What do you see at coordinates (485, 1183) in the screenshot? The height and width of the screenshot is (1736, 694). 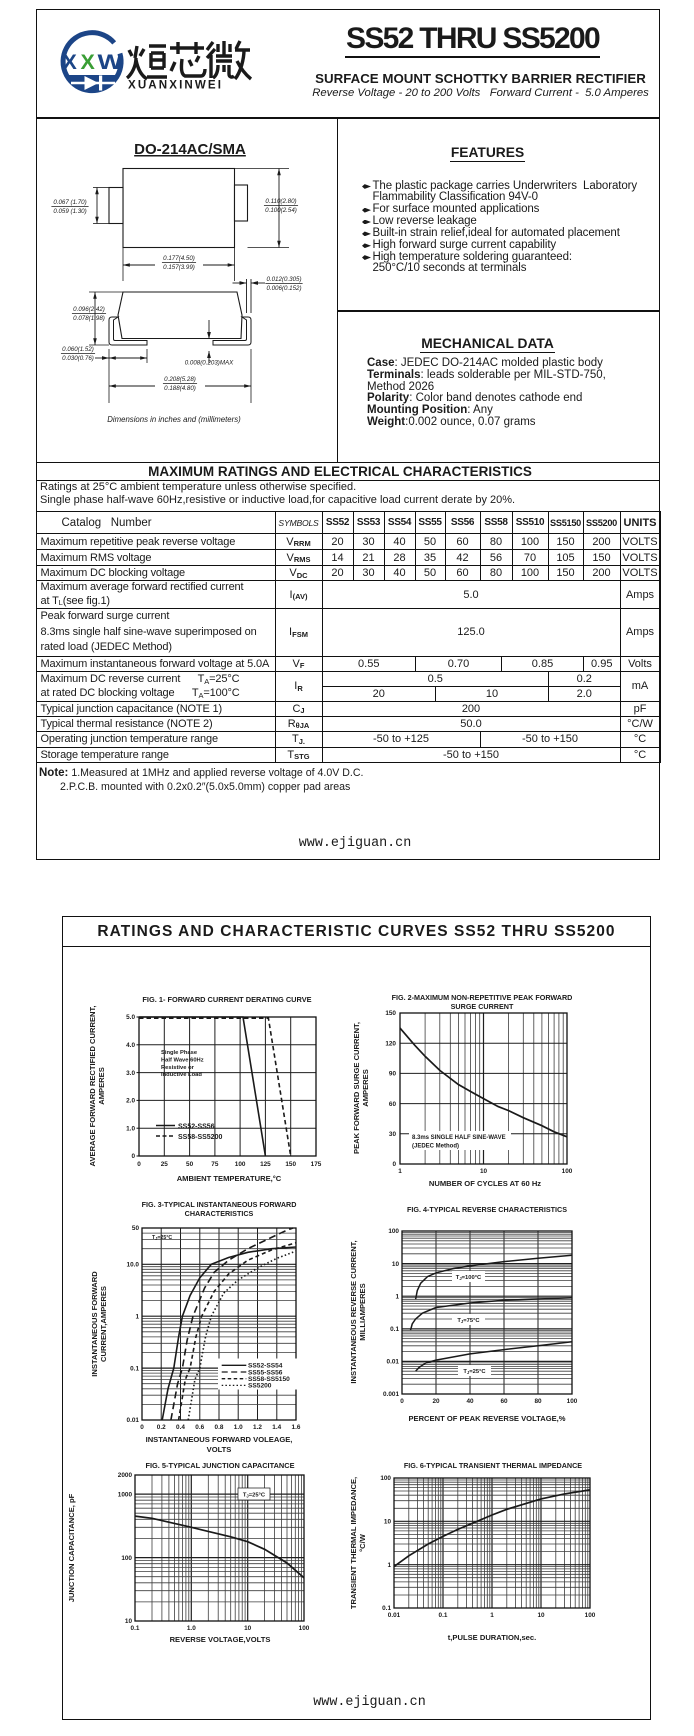 I see `svg-text: NUMBER OF CYCLES AT 60 Hz` at bounding box center [485, 1183].